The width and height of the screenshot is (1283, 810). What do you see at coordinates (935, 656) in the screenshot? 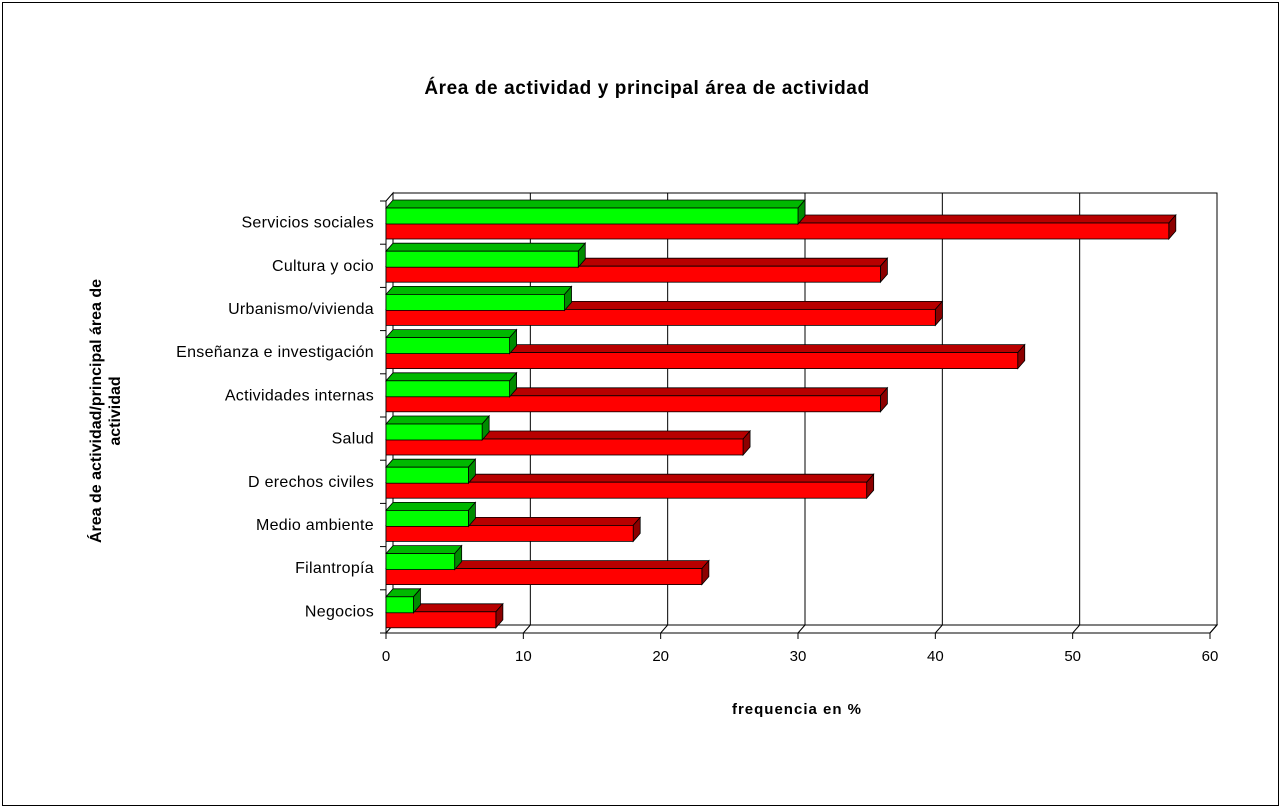
I see `x-tick-label: 40` at bounding box center [935, 656].